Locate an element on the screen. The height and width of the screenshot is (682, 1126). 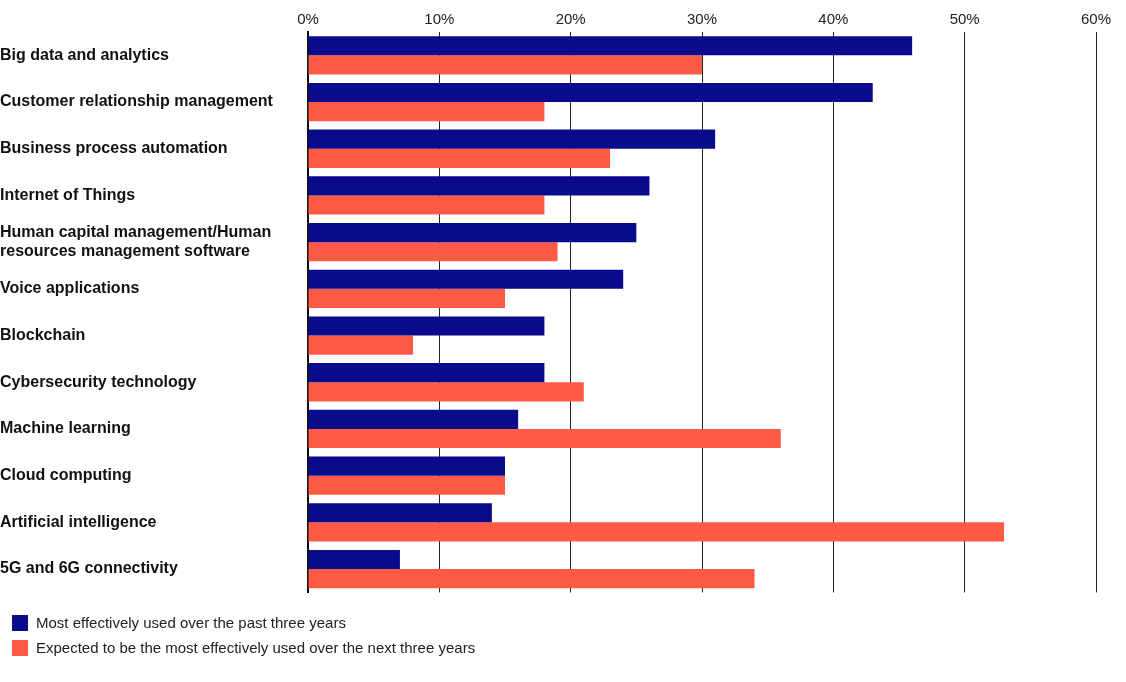
x-tick-label: 60% is located at coordinates (1096, 19).